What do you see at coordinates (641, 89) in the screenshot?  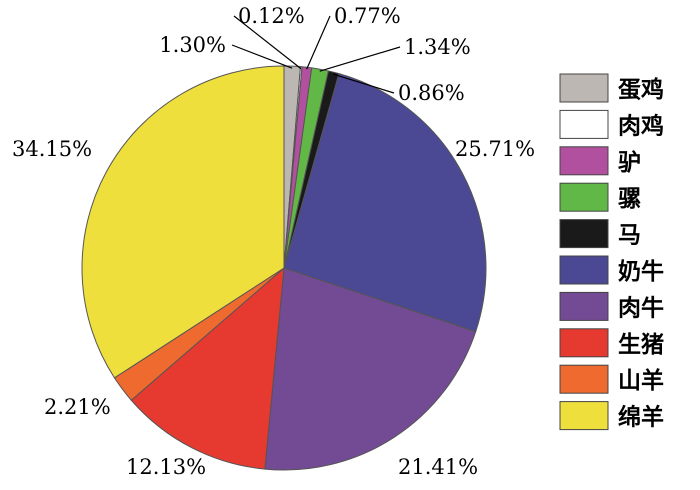 I see `legend-label-0: 蛋鸡` at bounding box center [641, 89].